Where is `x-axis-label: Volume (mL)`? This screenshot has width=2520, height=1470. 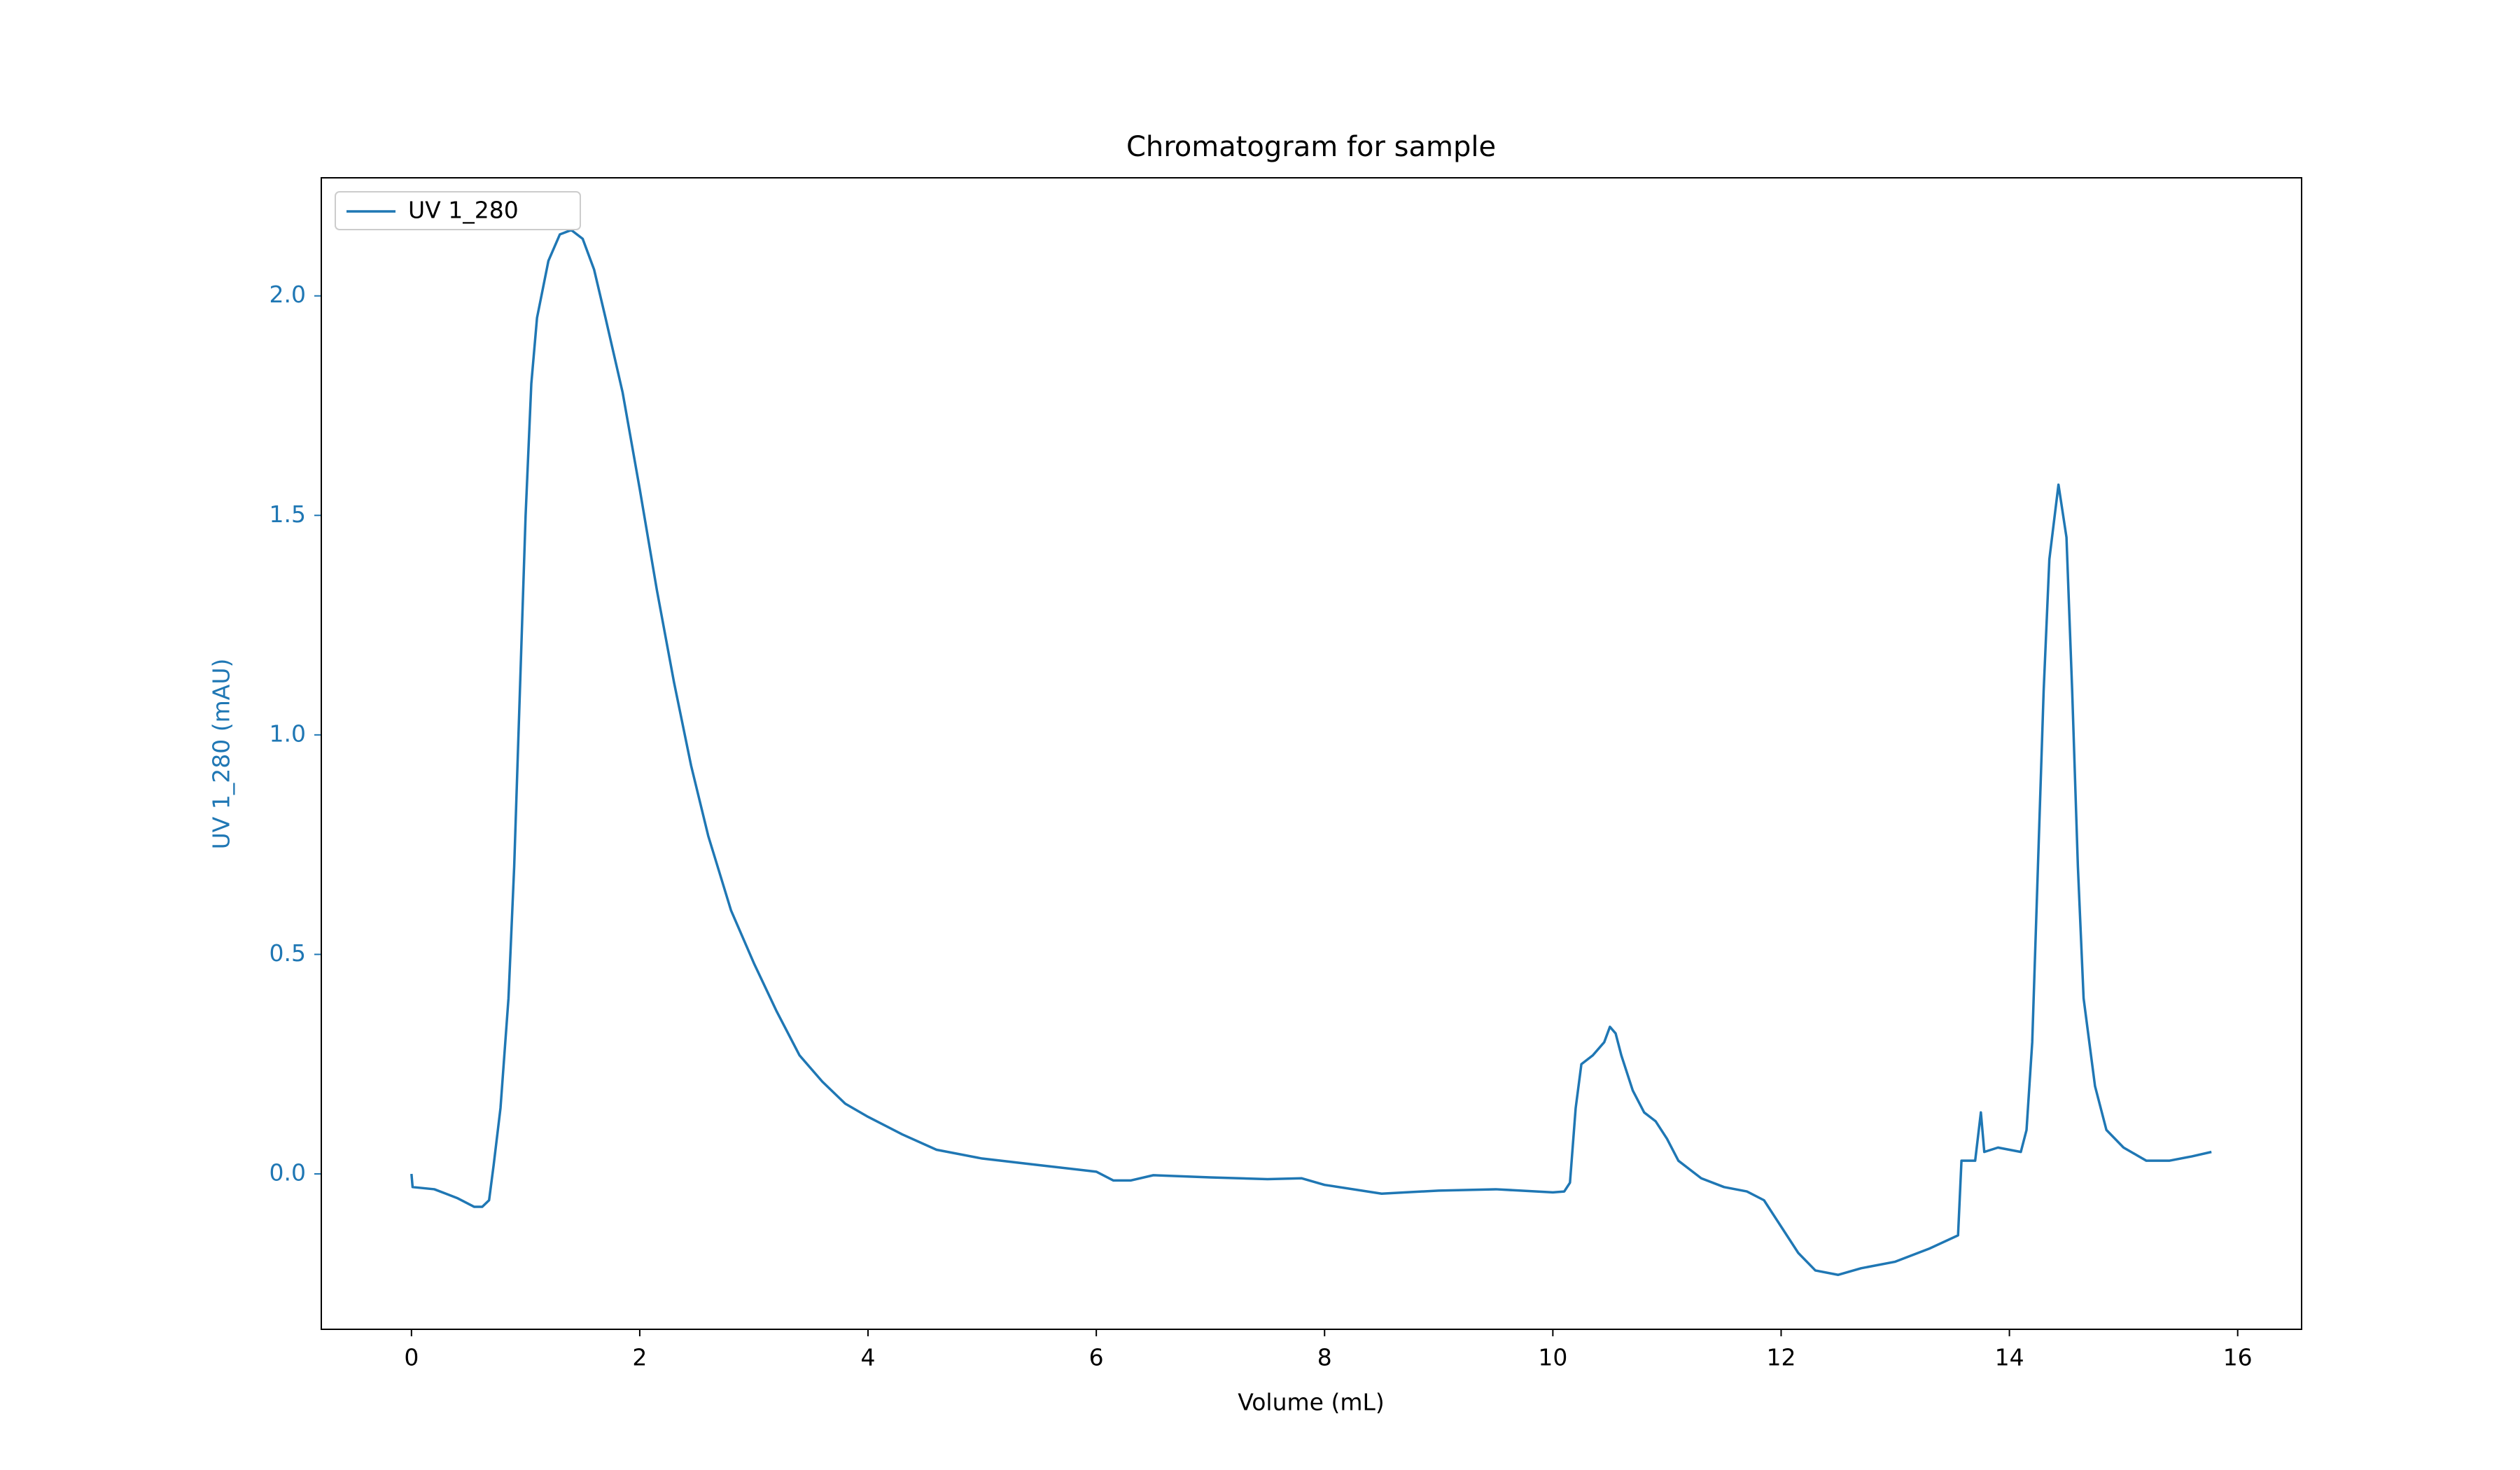
x-axis-label: Volume (mL) is located at coordinates (1311, 1402).